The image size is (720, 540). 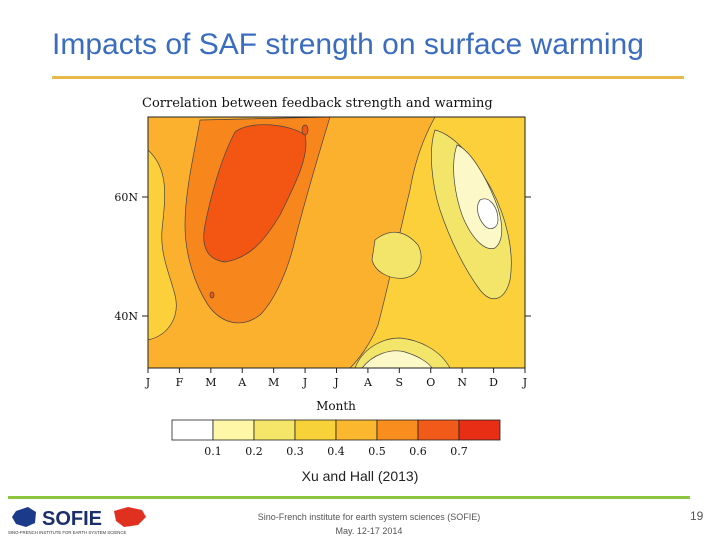 What do you see at coordinates (322, 257) in the screenshot?
I see `y-axis: 60N 40N` at bounding box center [322, 257].